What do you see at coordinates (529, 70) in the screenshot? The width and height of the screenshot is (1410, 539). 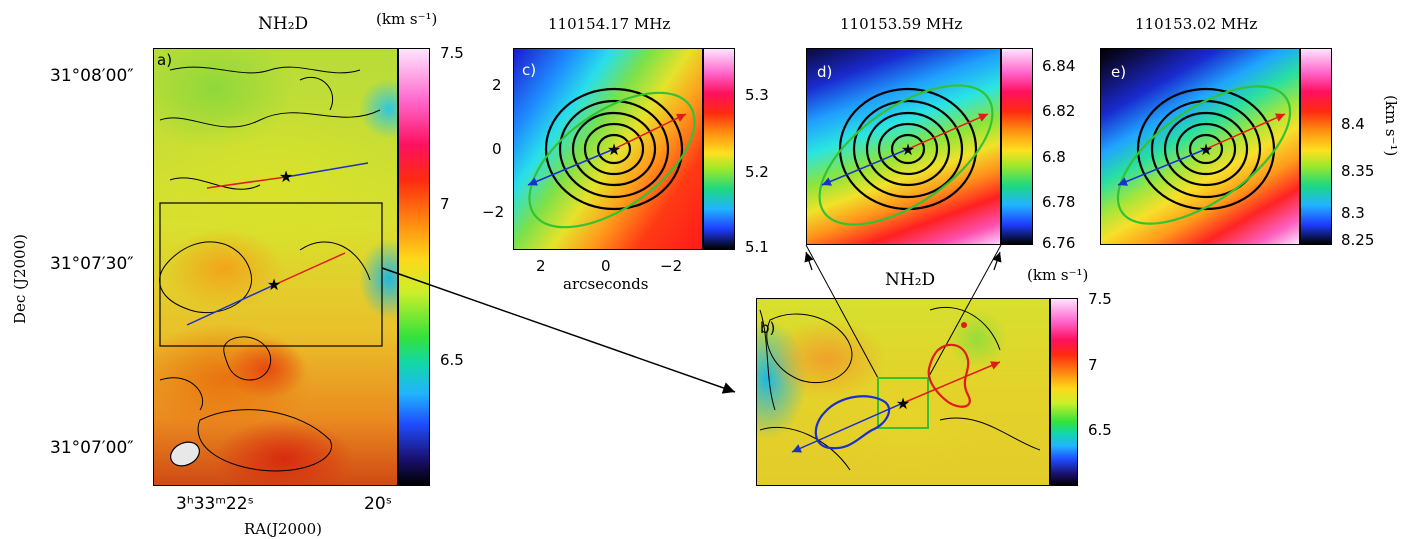 I see `panel-c-label: c)` at bounding box center [529, 70].